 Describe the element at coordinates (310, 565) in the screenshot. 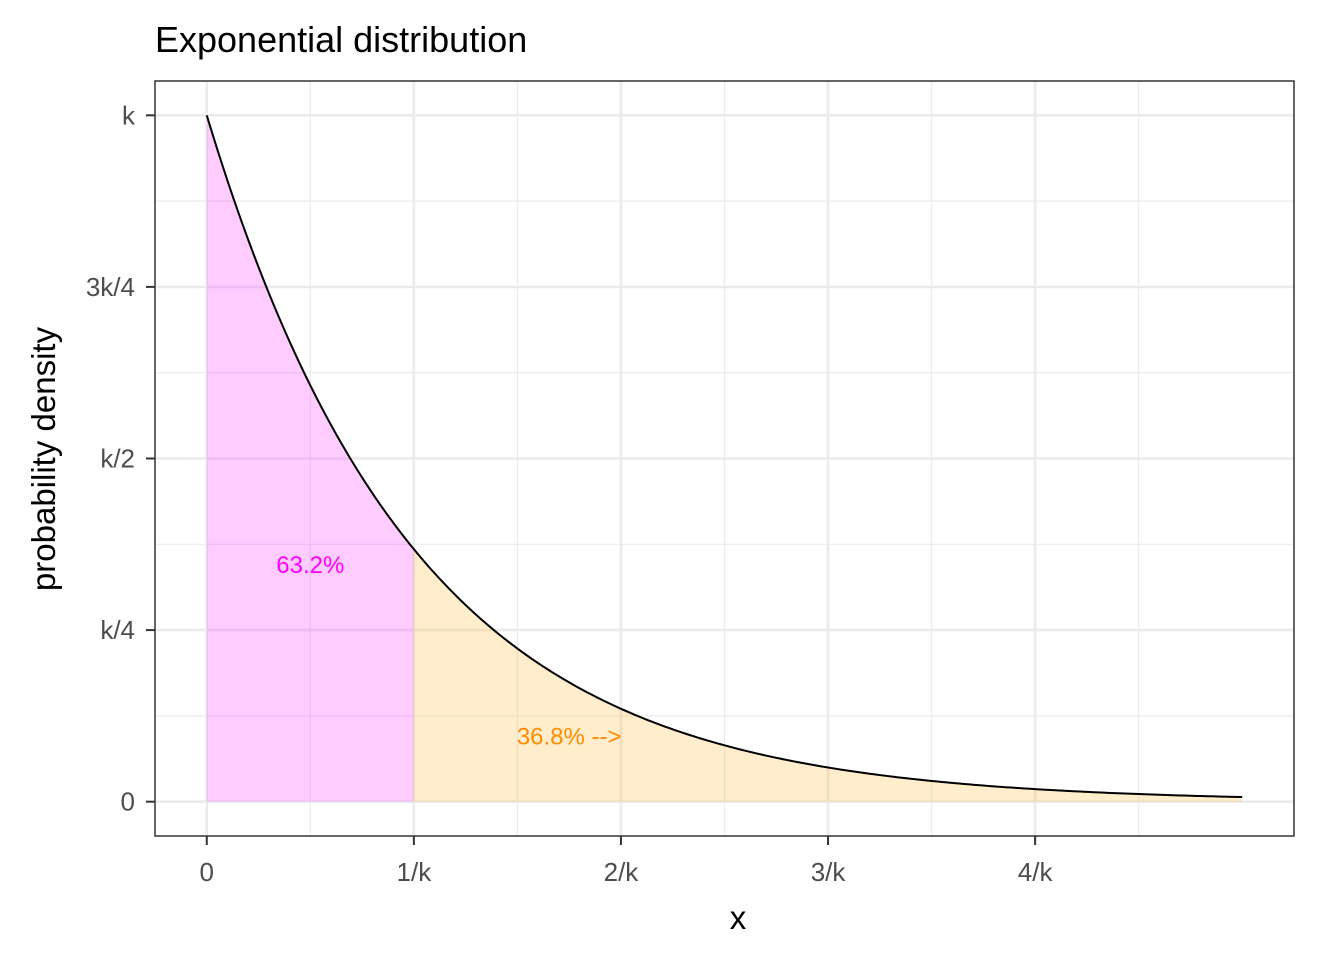

I see `annotation-label-1: 63.2%` at that location.